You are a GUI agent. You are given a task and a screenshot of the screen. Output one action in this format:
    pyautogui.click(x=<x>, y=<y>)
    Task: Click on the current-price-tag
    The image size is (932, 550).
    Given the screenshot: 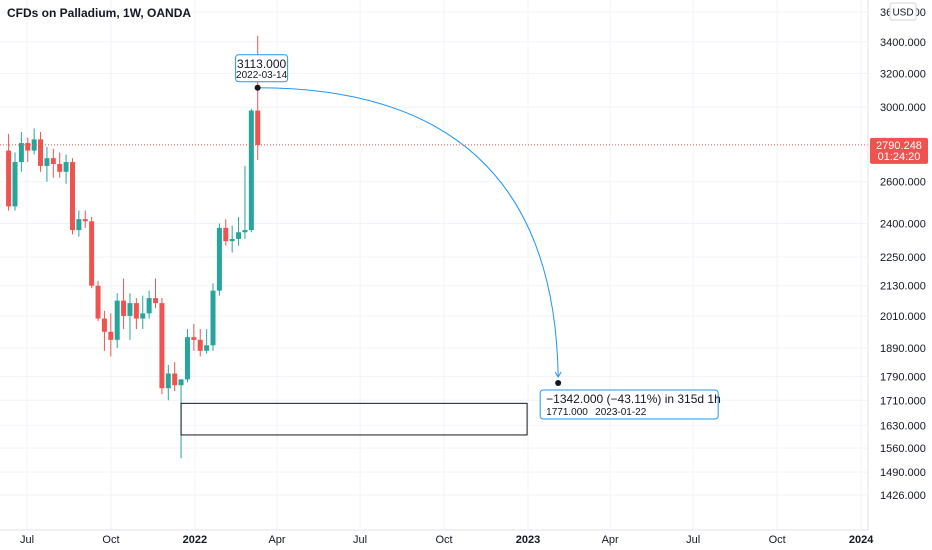 What is the action you would take?
    pyautogui.click(x=899, y=150)
    